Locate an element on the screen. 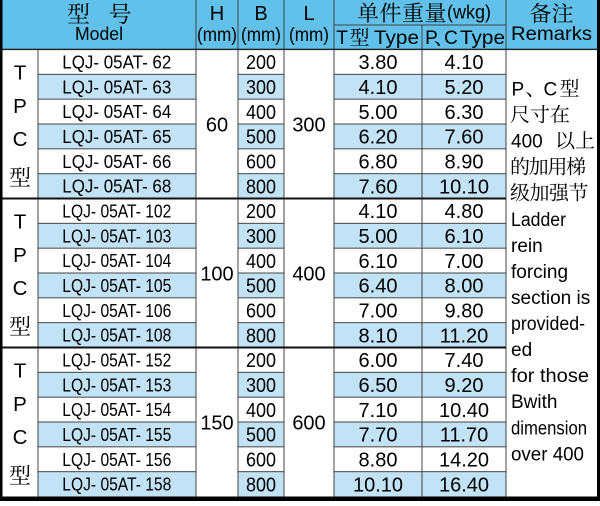  svg-text: 10.40 is located at coordinates (464, 411).